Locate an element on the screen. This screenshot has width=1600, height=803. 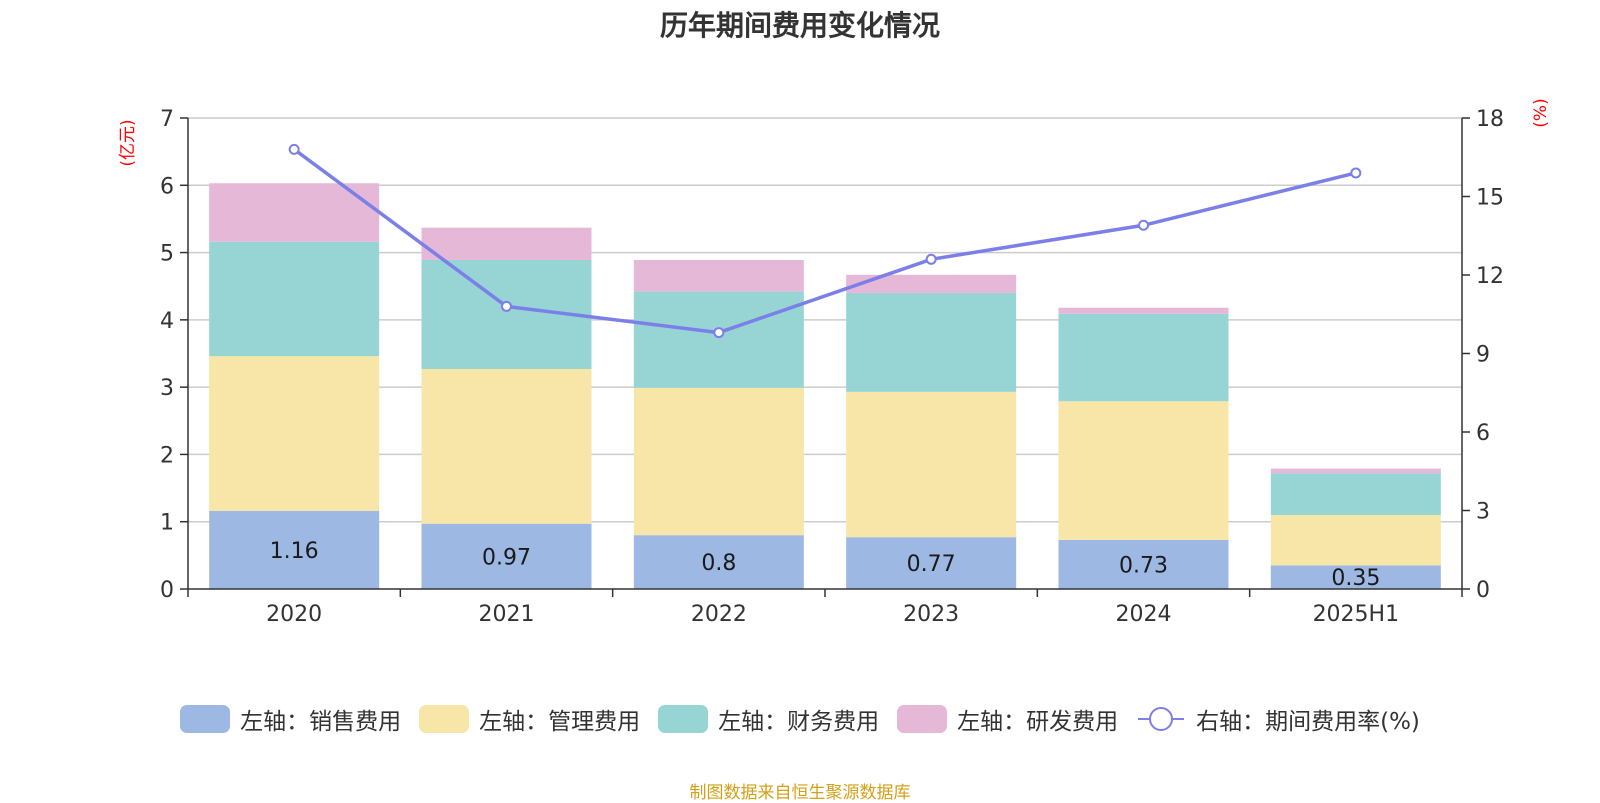
left-tick-label: 3 is located at coordinates (167, 388).